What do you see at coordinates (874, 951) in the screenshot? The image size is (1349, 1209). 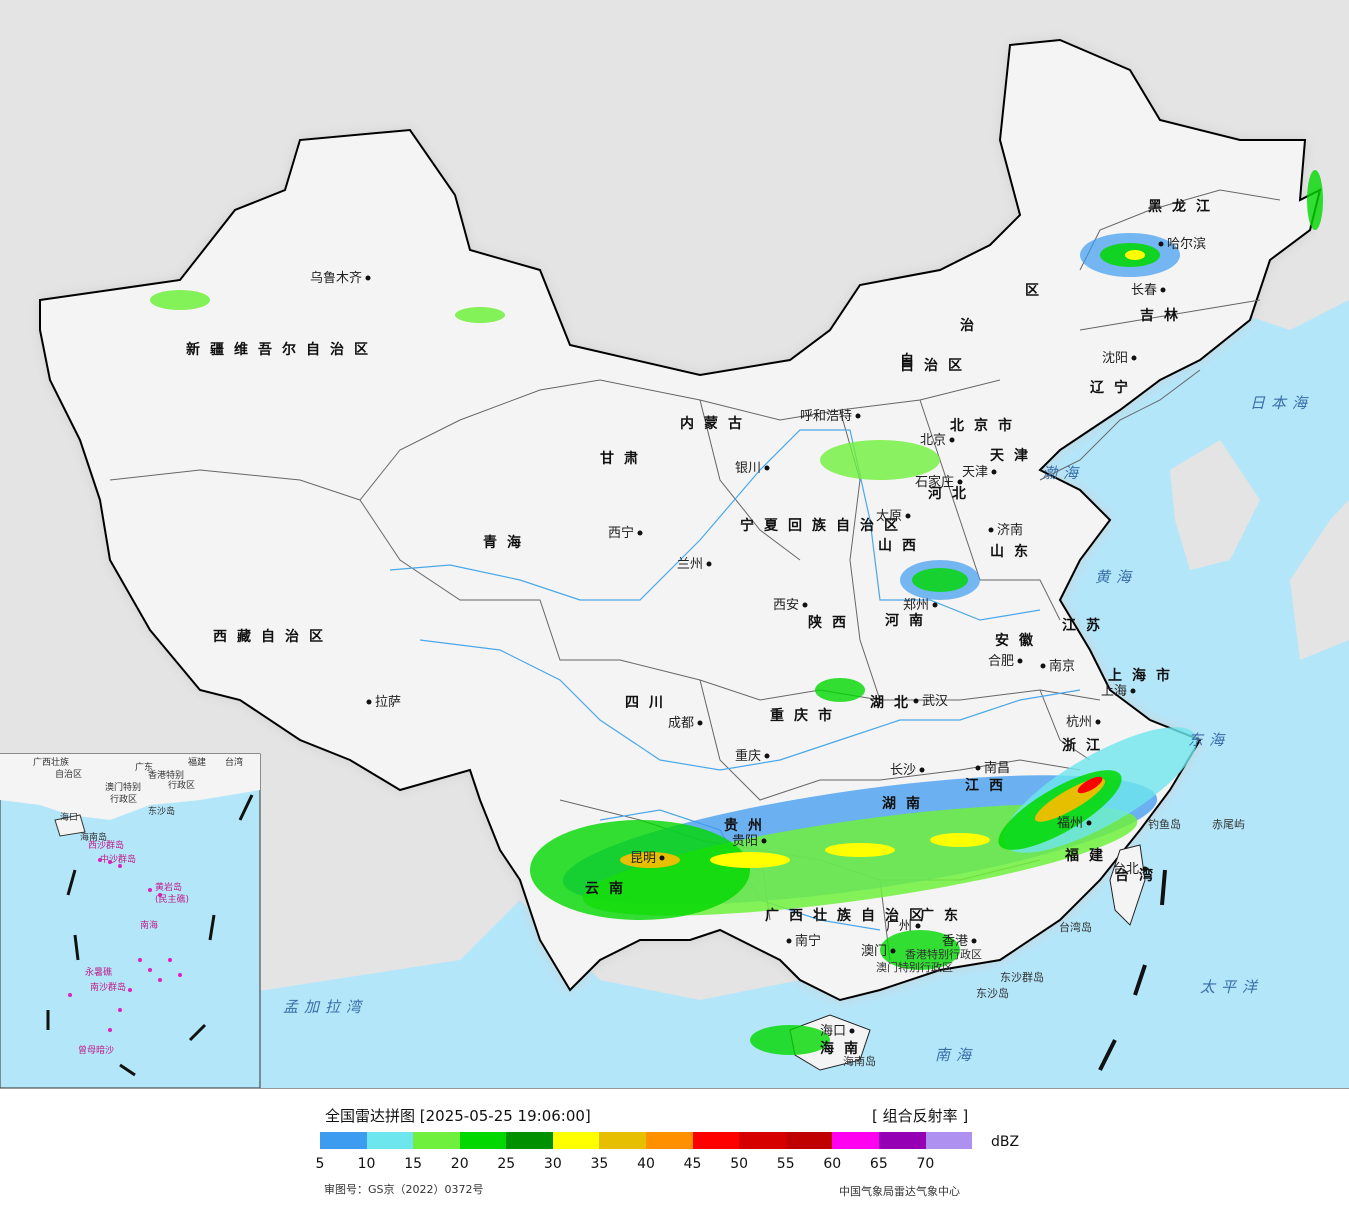 I see `city-label: 澳门` at bounding box center [874, 951].